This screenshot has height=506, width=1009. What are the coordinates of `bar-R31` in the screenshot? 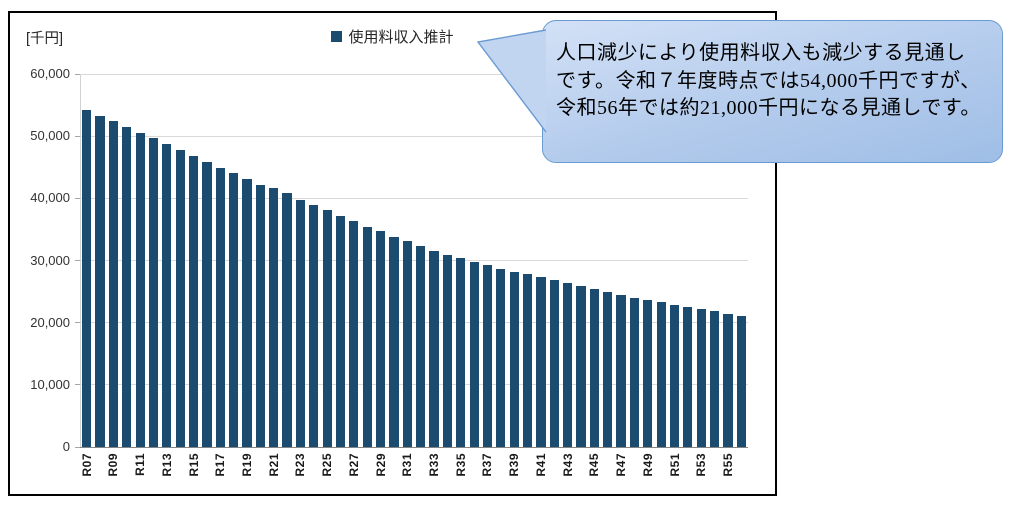 It's located at (407, 344).